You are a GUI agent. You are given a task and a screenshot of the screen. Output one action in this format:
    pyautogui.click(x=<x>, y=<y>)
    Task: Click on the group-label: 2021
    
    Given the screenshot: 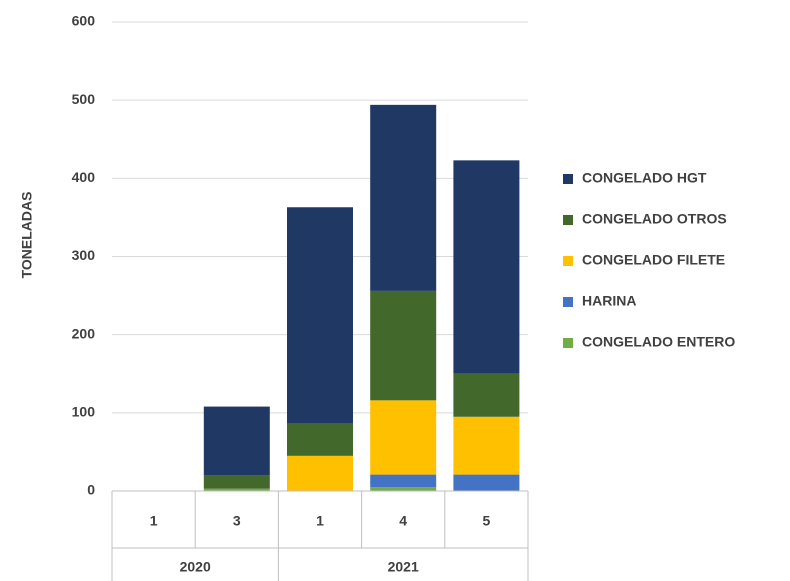 What is the action you would take?
    pyautogui.click(x=403, y=567)
    